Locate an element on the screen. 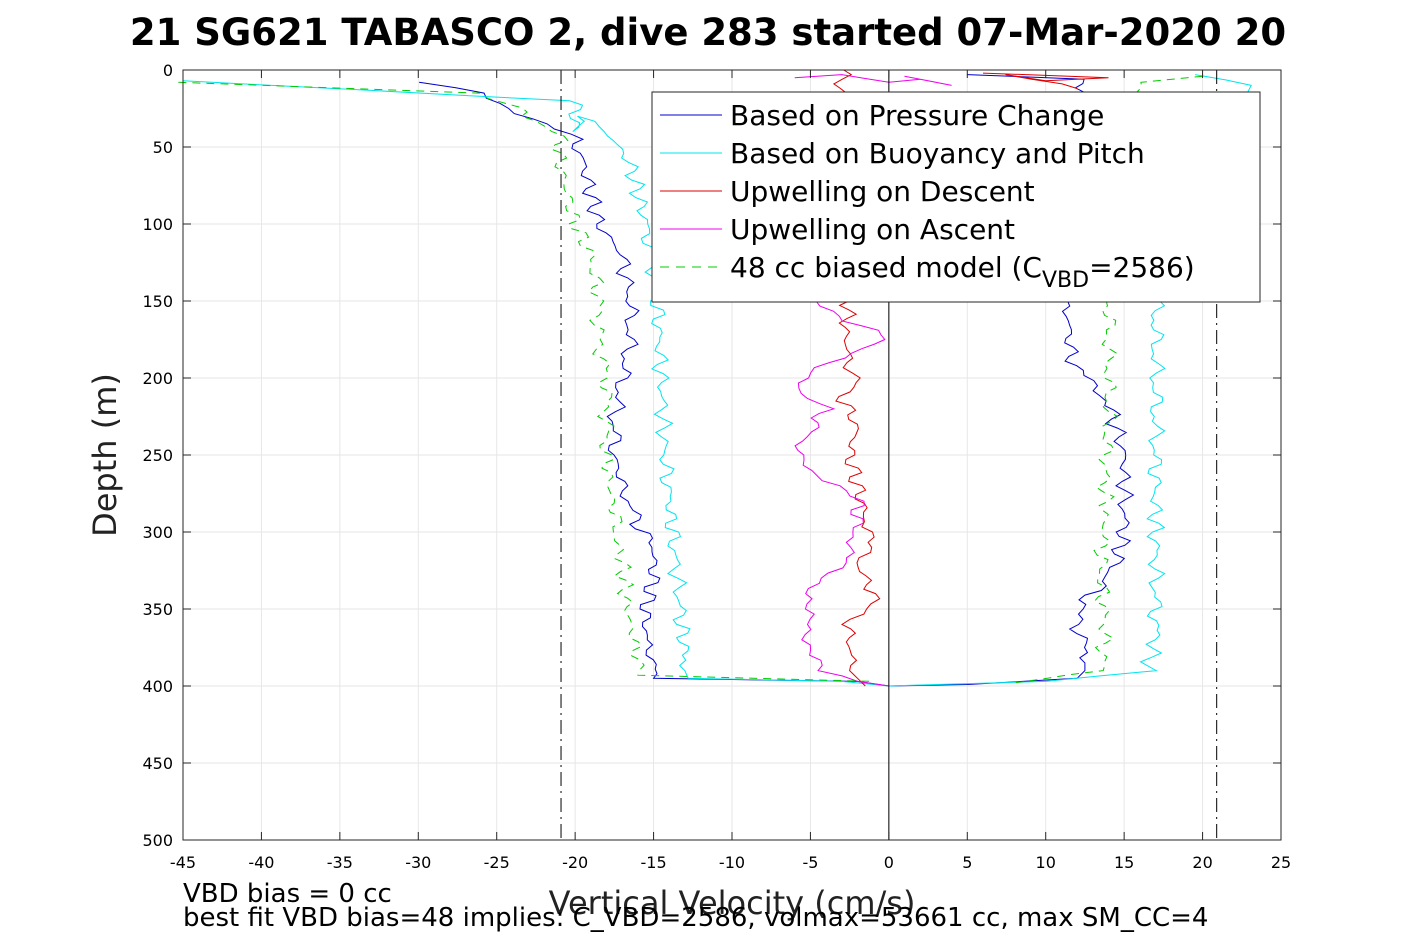  legend-label: Upwelling on Descent is located at coordinates (882, 191).